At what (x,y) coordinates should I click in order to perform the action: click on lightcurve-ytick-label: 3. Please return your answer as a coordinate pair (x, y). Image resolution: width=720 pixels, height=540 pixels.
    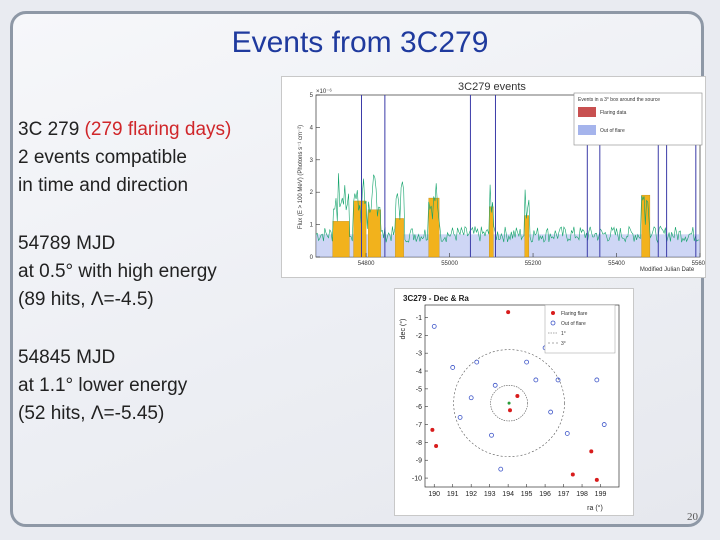
    Looking at the image, I should click on (312, 161).